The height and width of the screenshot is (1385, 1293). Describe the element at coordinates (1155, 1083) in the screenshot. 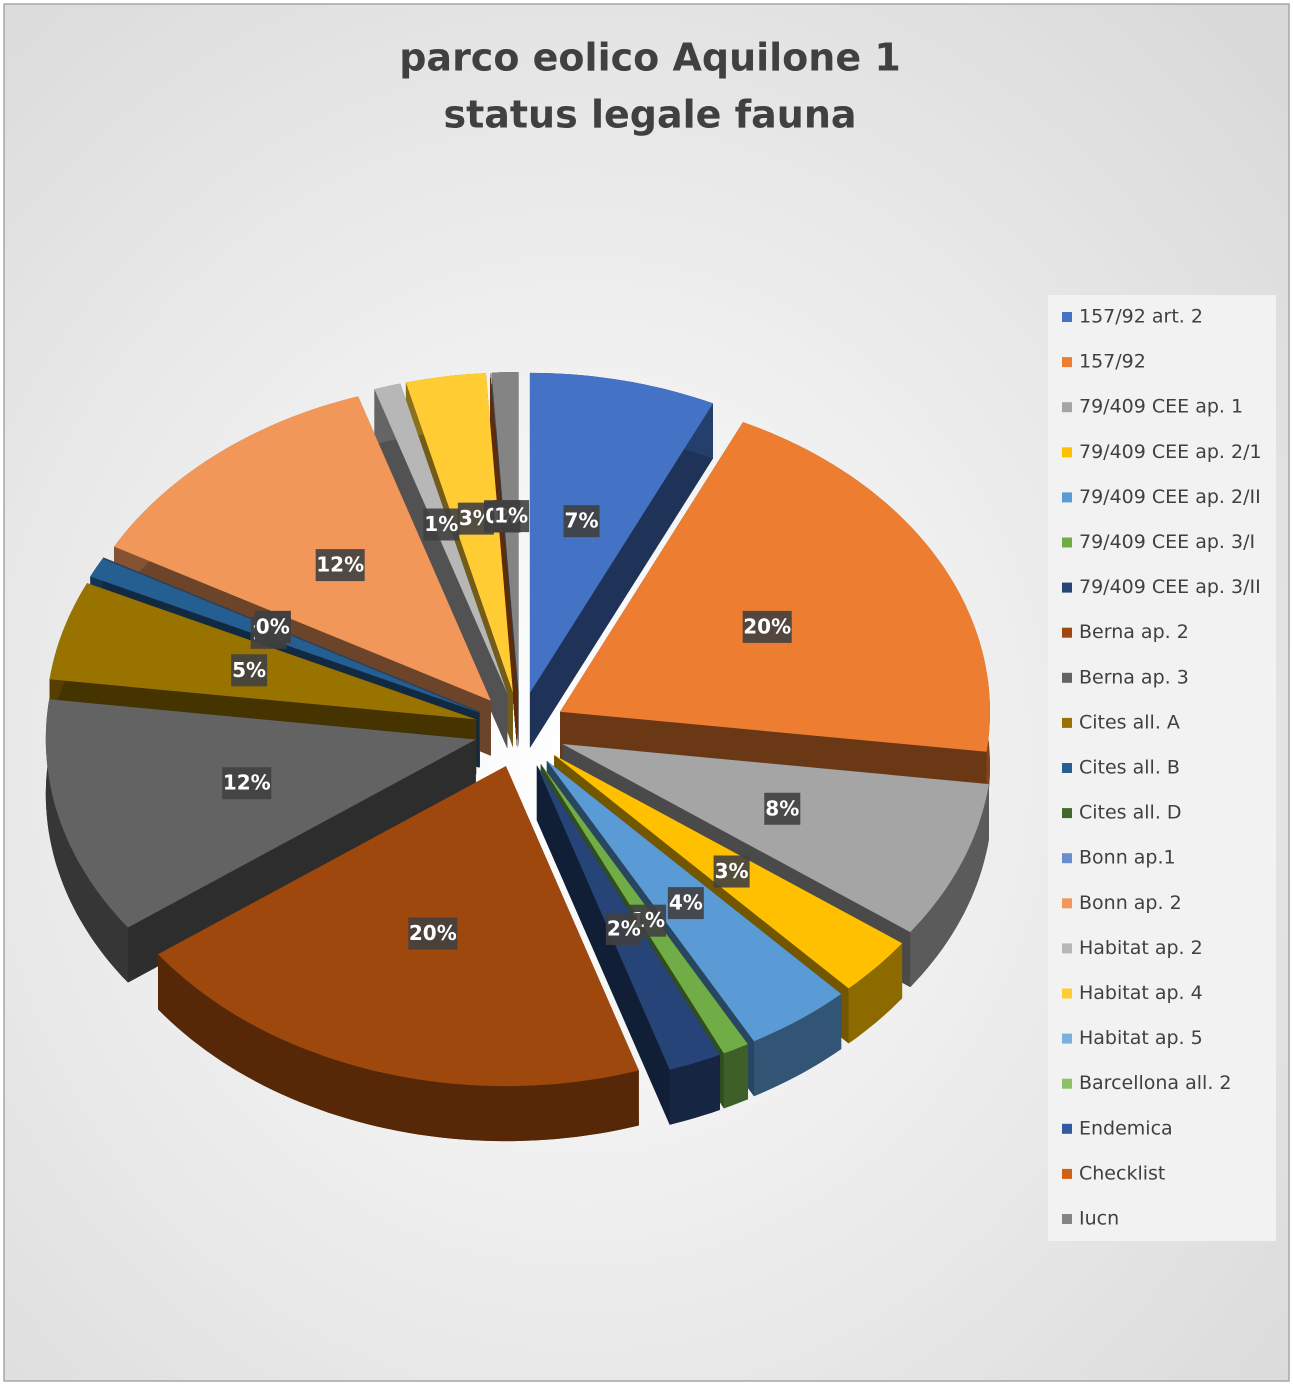

I see `legend-label: Barcellona all. 2` at that location.